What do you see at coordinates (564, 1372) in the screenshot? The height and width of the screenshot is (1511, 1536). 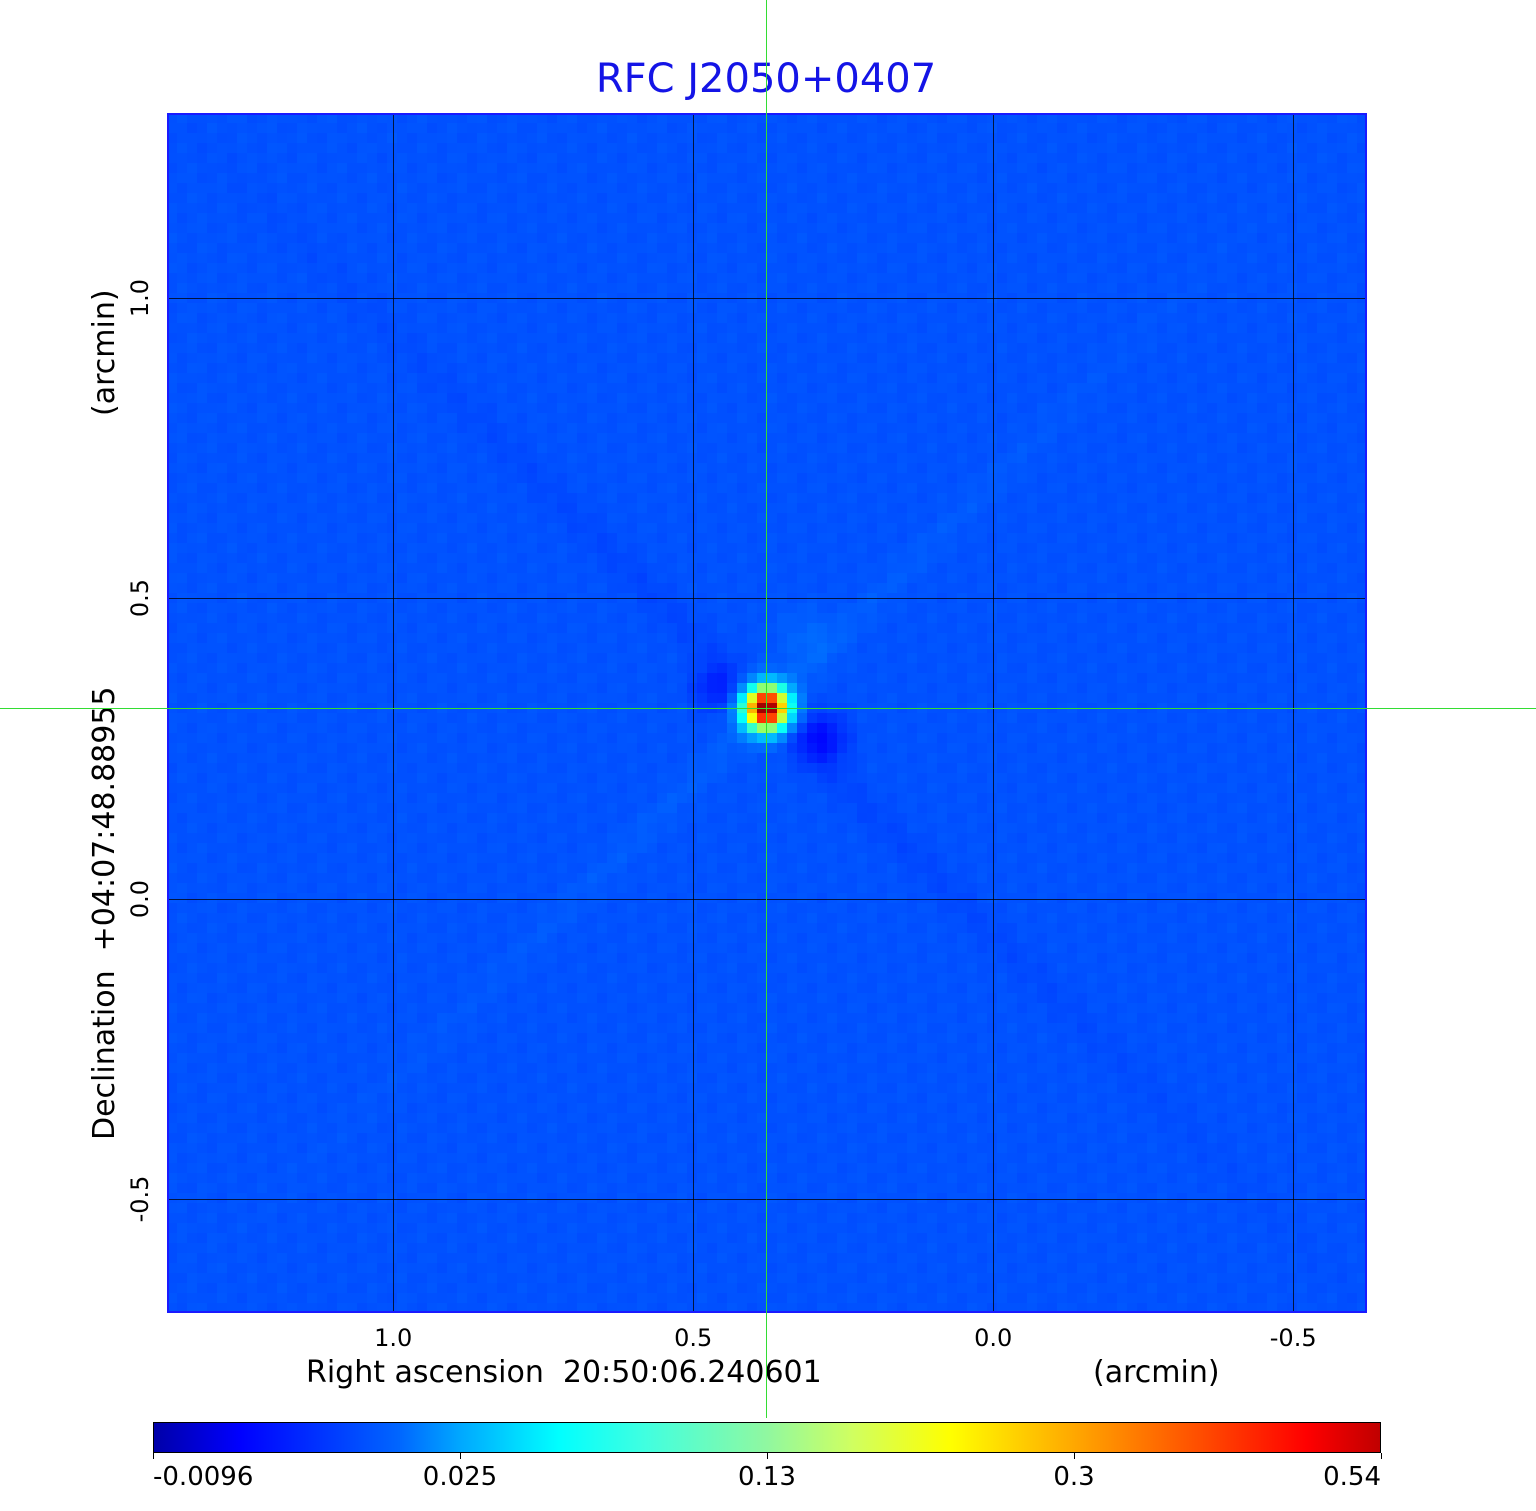 I see `x-axis-label: Right ascension 20:50:06.240601` at bounding box center [564, 1372].